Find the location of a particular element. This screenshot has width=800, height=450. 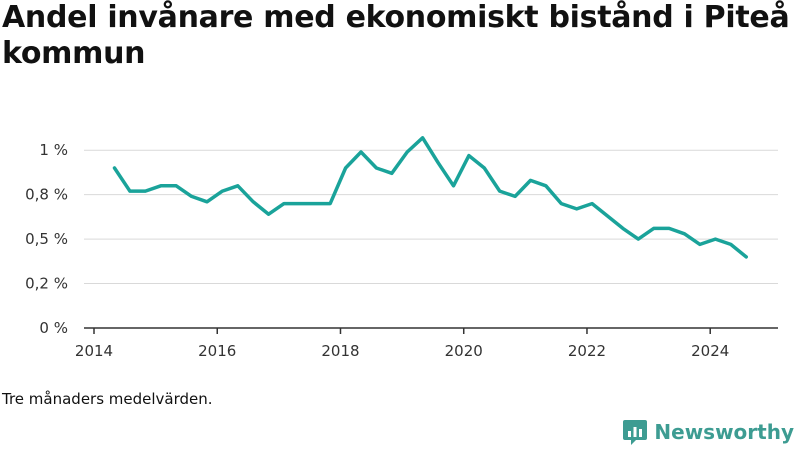

y-tick-label: 0 % is located at coordinates (53, 328).